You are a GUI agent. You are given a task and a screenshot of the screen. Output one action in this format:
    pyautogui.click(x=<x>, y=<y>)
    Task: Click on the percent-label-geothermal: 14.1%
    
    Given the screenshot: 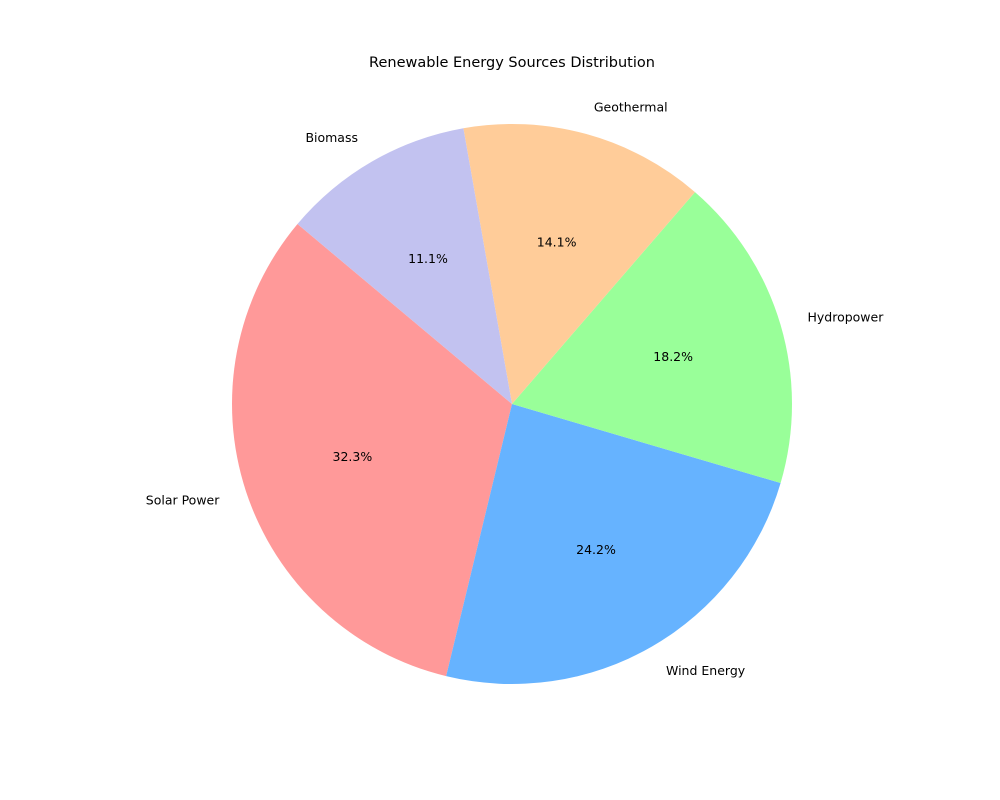 What is the action you would take?
    pyautogui.click(x=557, y=242)
    